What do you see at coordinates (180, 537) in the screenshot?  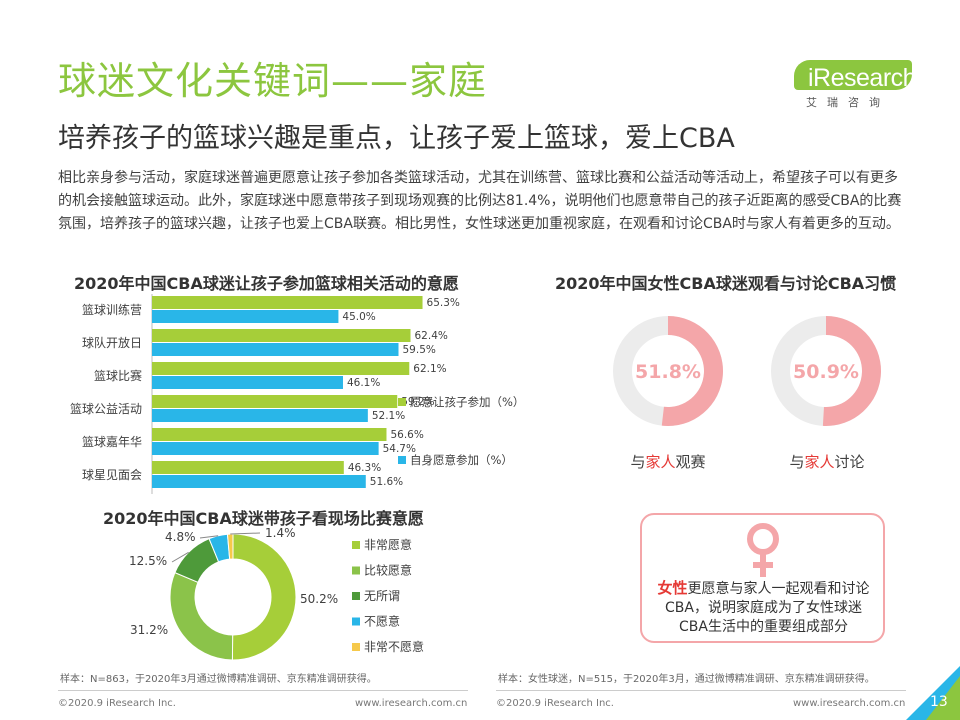 I see `pie-value-label: 4.8%` at bounding box center [180, 537].